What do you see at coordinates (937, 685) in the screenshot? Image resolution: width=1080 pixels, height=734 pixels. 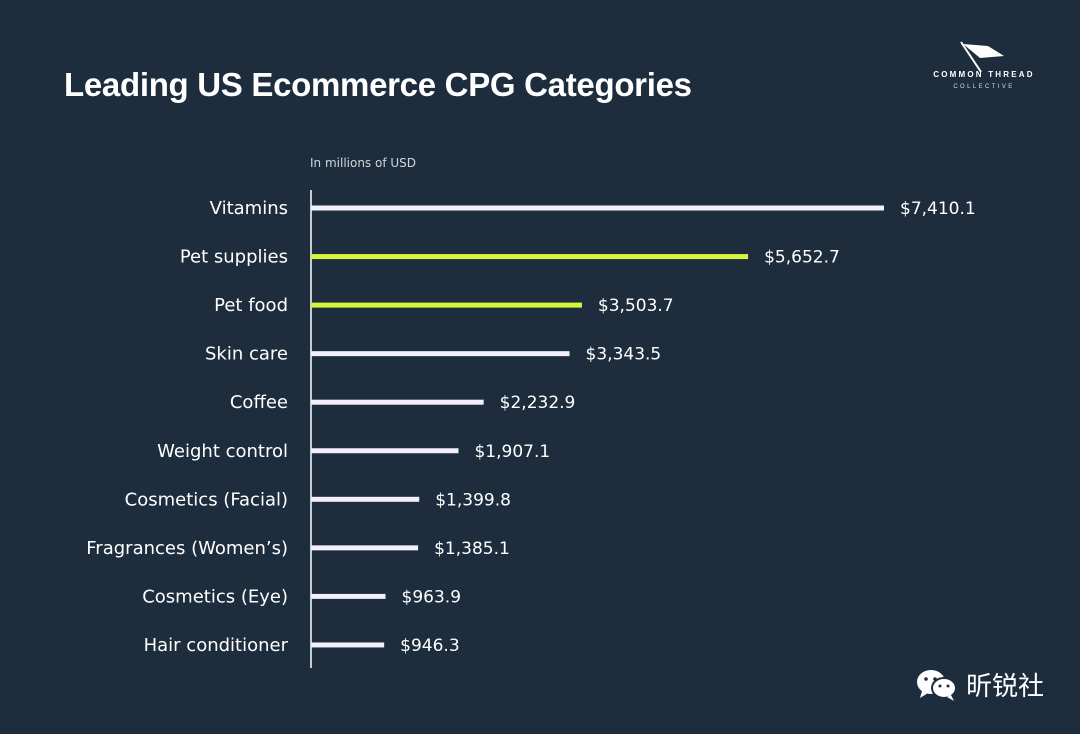 I see `wechat-icon` at bounding box center [937, 685].